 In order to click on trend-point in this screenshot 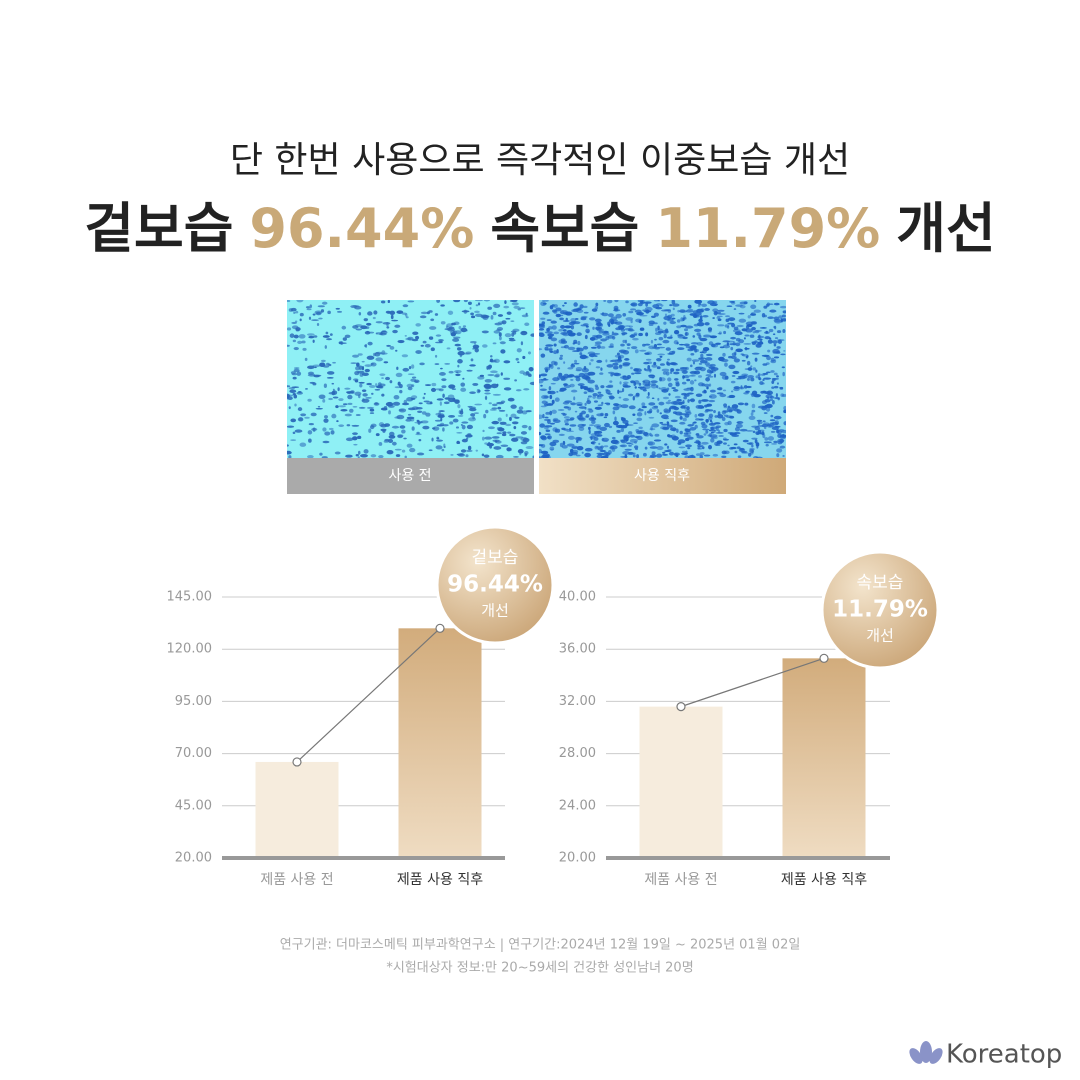, I will do `click(824, 658)`.